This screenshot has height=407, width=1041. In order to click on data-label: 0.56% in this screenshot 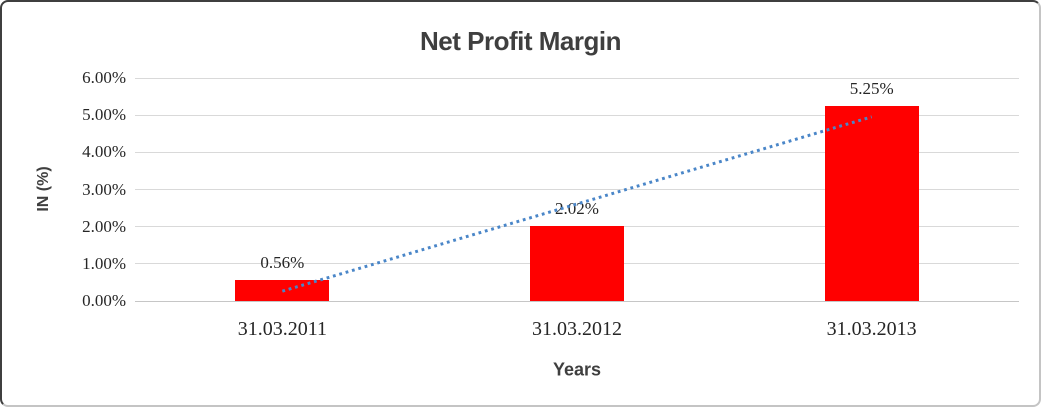, I will do `click(282, 263)`.